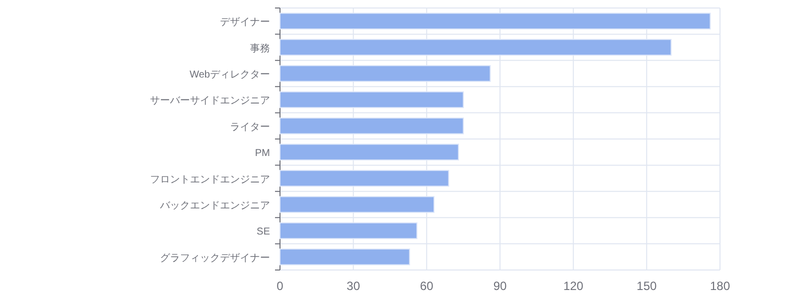 This screenshot has width=800, height=300. I want to click on y-tick-label: デザイナー, so click(245, 22).